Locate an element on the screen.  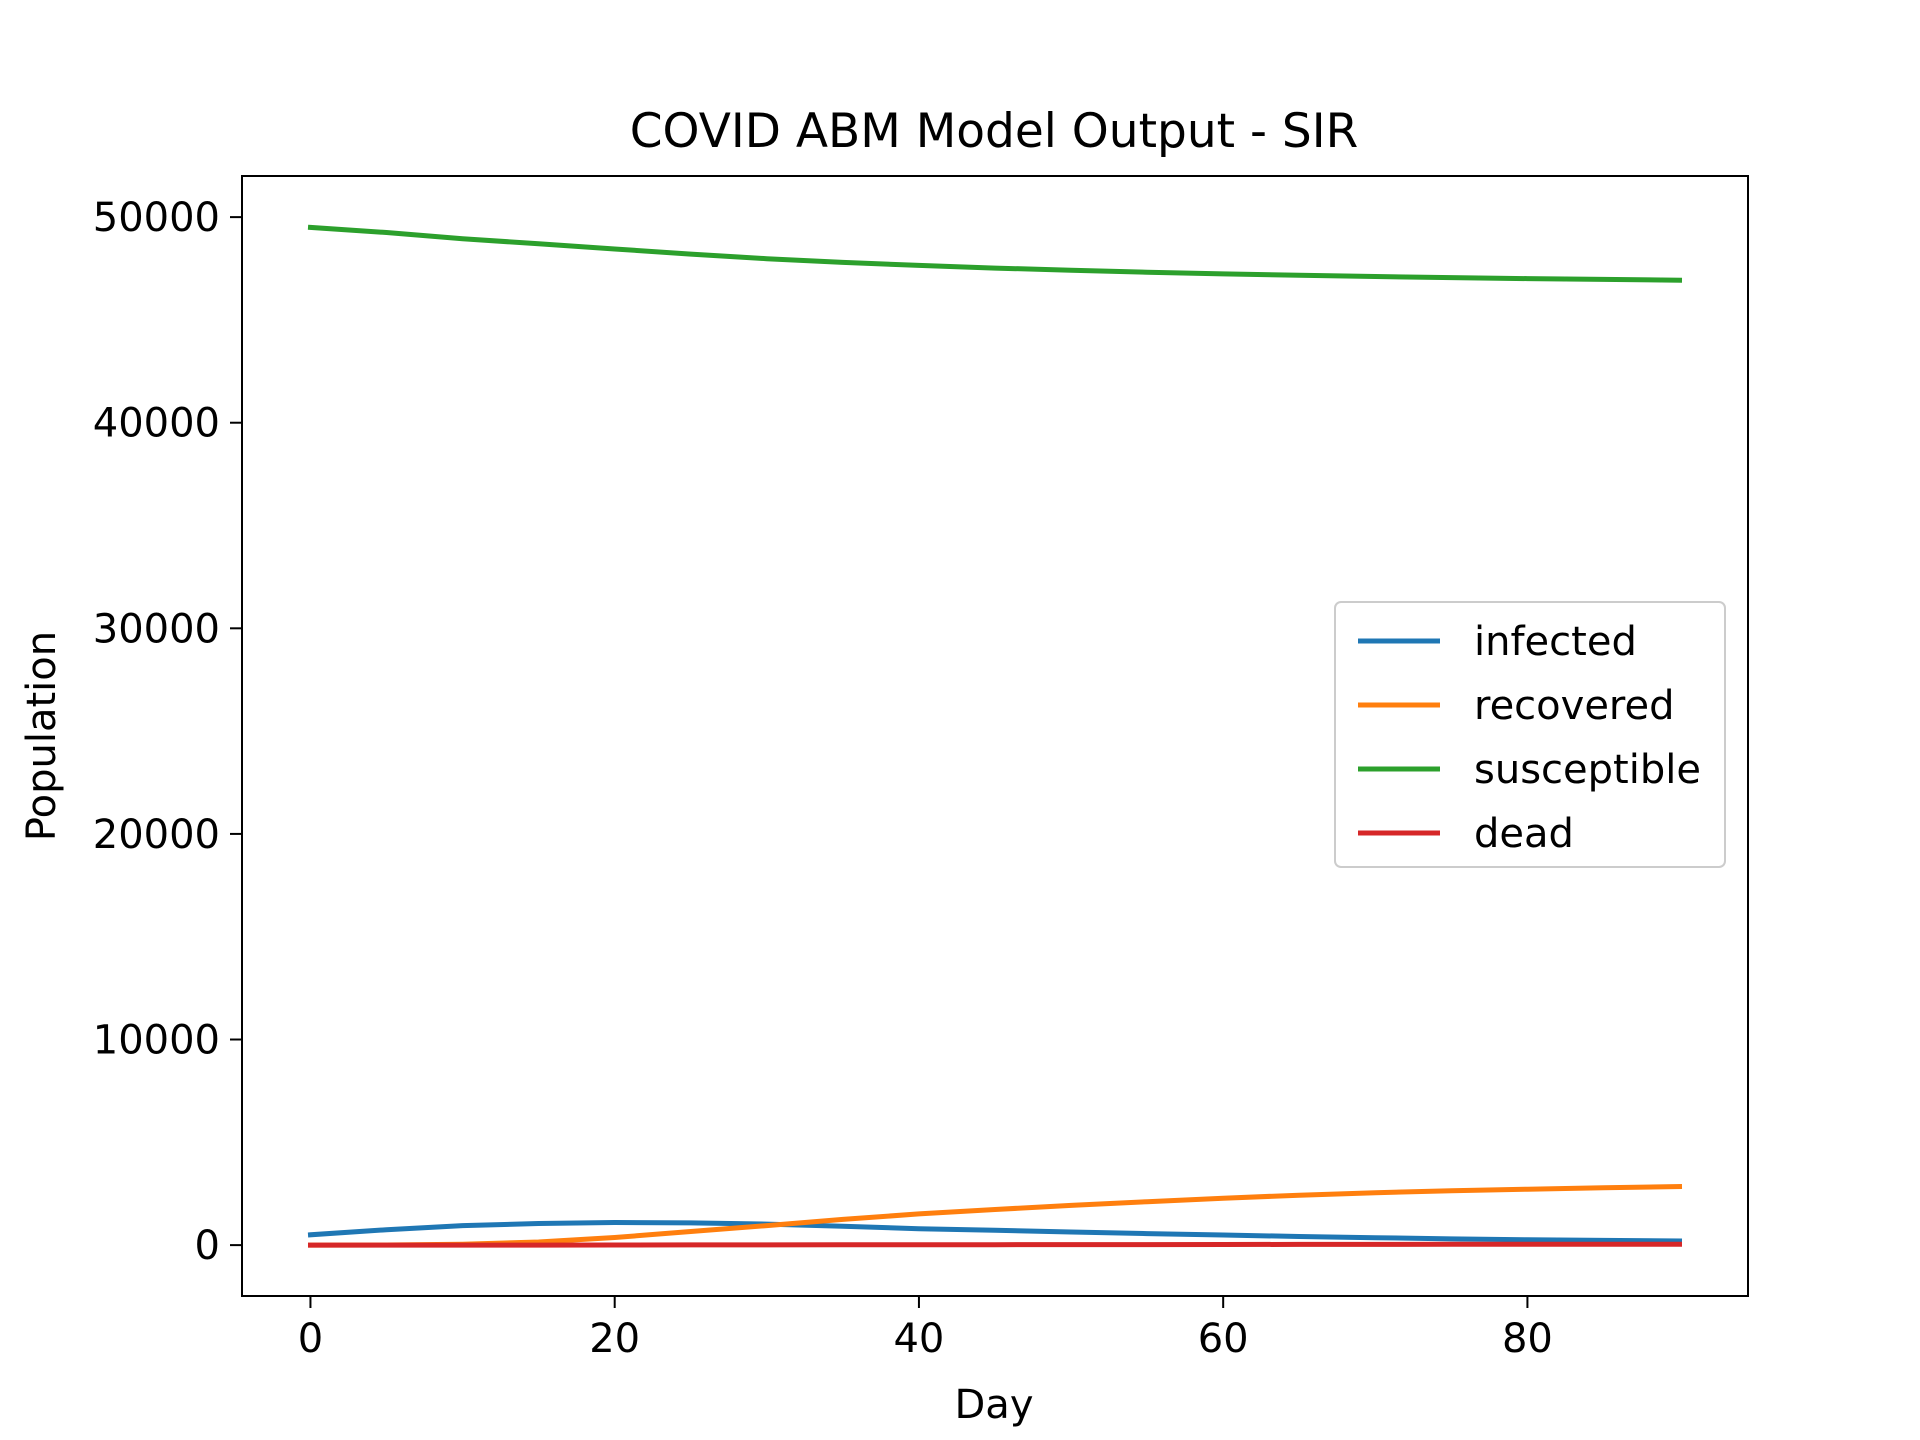
series-line-susceptible is located at coordinates (995, 253).